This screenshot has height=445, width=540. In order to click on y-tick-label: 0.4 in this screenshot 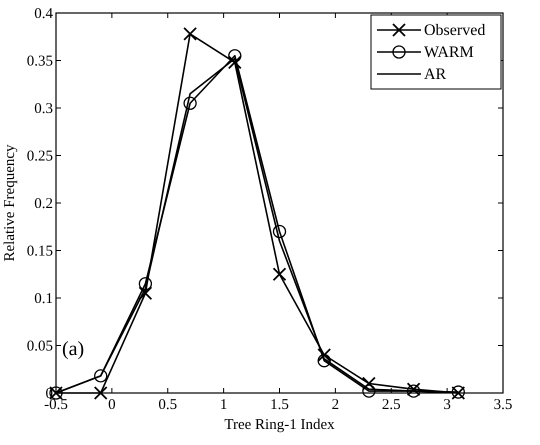, I will do `click(44, 14)`.